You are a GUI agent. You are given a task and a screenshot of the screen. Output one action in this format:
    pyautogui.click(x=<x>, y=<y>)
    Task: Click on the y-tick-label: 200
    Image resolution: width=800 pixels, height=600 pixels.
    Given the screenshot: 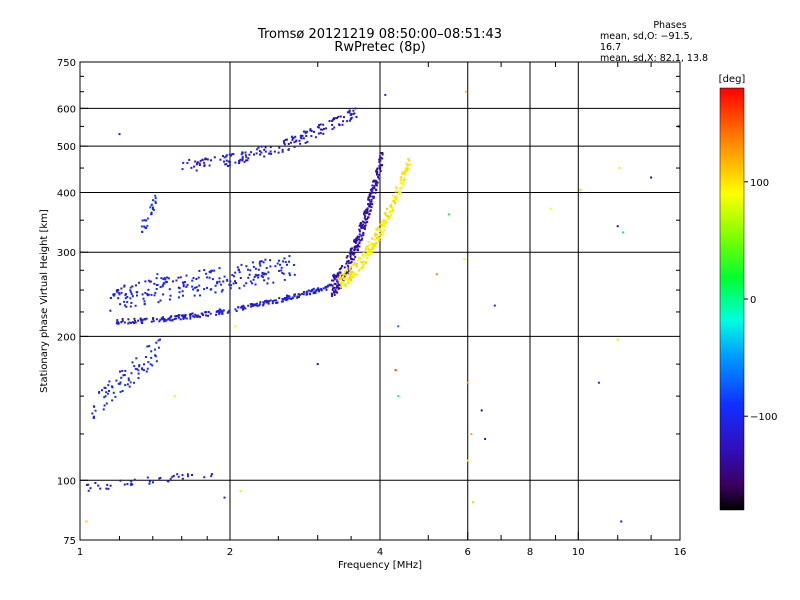 What is the action you would take?
    pyautogui.click(x=66, y=337)
    